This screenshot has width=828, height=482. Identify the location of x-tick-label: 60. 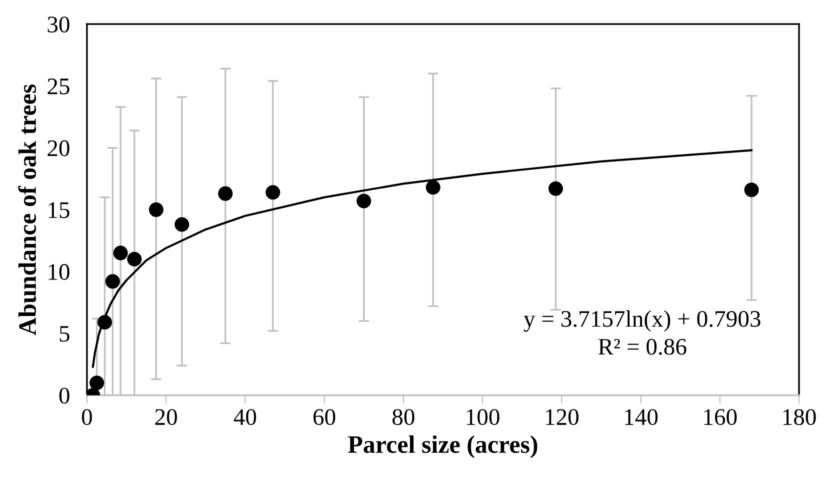
(325, 417).